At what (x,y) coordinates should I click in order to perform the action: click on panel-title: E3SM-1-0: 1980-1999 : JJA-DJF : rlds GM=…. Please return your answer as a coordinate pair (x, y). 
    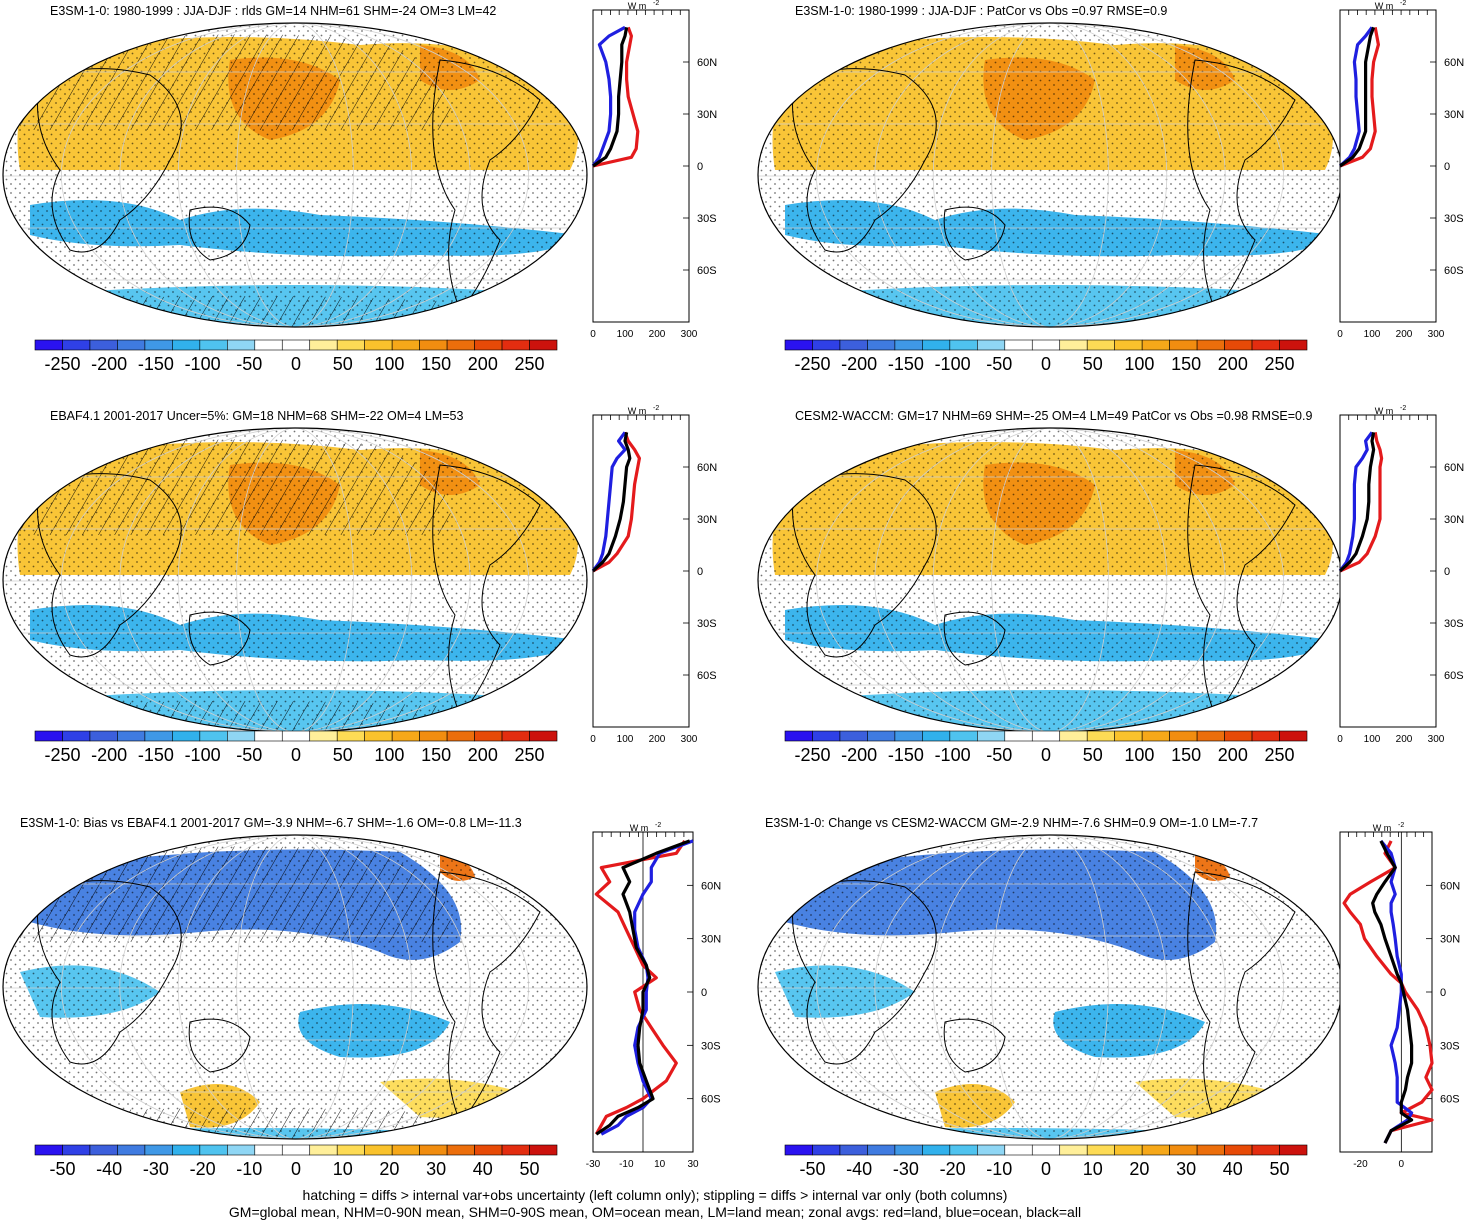
    Looking at the image, I should click on (273, 11).